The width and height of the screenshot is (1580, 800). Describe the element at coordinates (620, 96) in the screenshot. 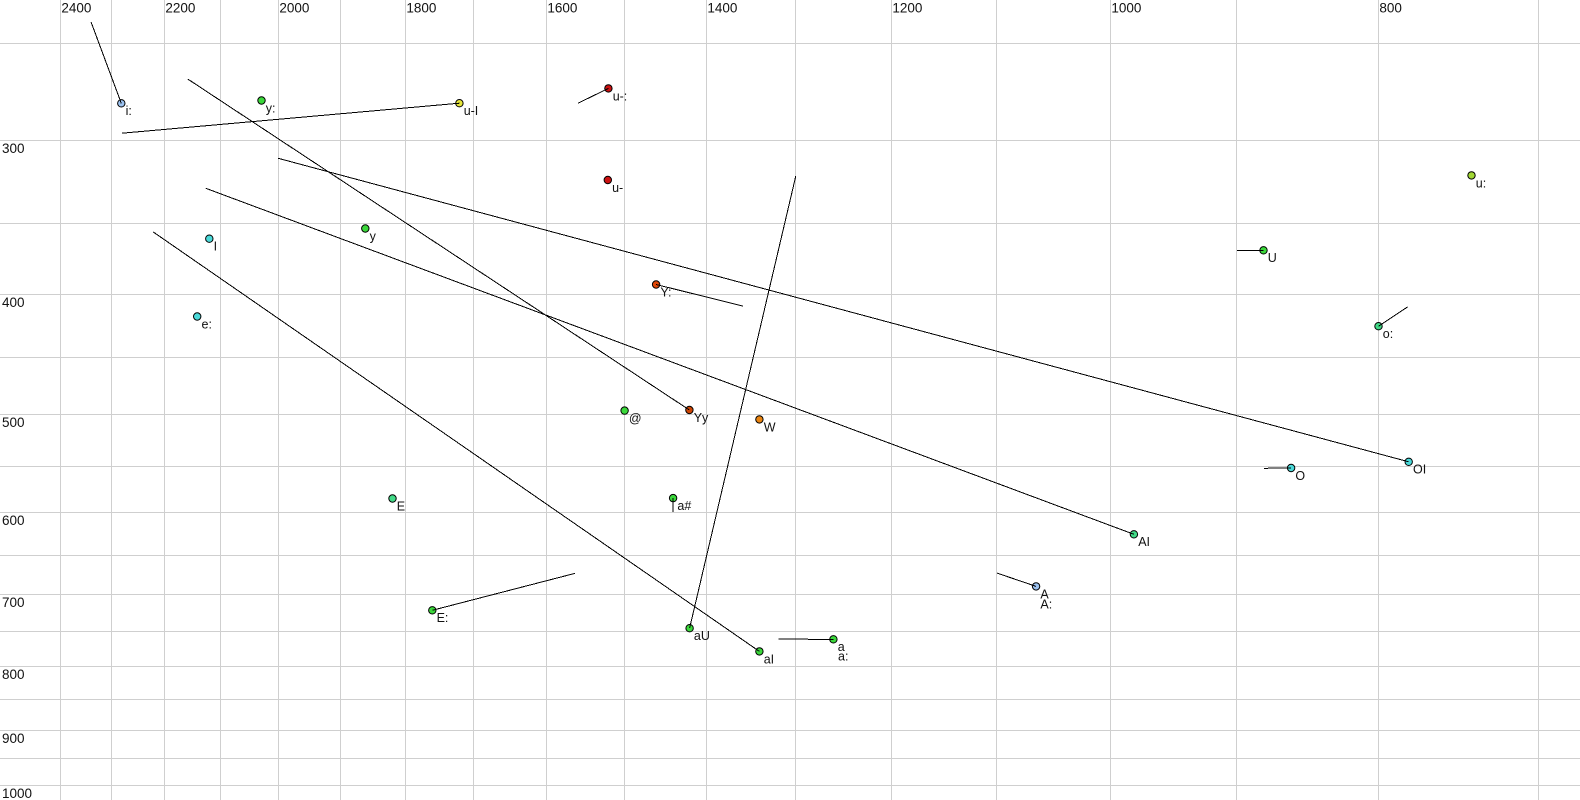

I see `svg-text: u-:` at that location.